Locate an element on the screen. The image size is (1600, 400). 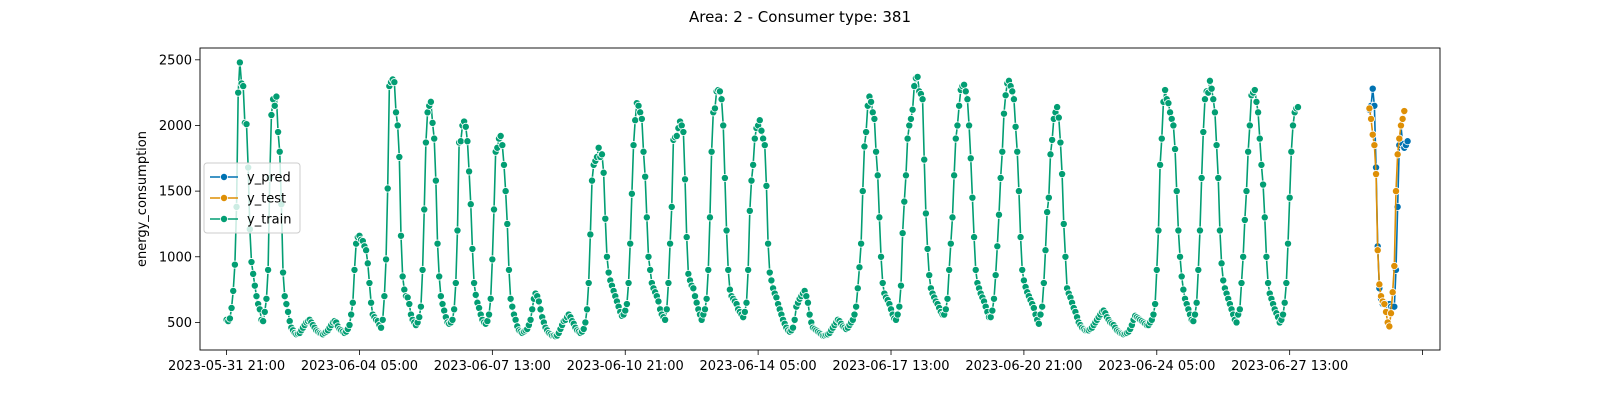
legend-label: y_train is located at coordinates (269, 220).